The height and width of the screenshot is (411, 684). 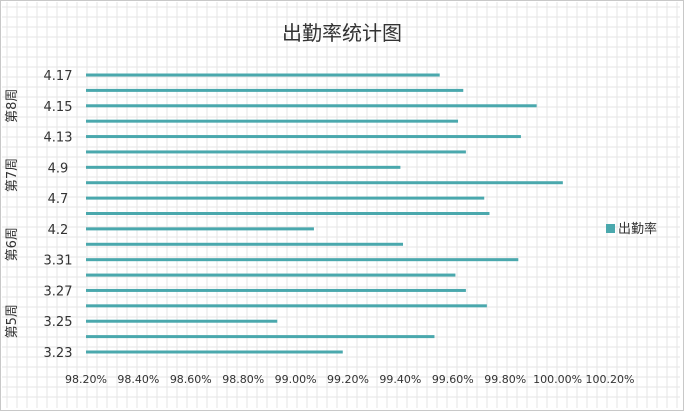 I want to click on bar-3.27, so click(x=276, y=290).